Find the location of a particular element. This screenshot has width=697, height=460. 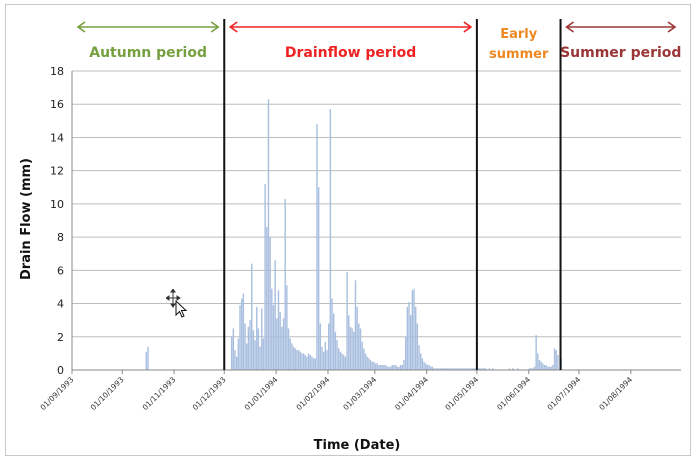

period-label: Autumn period is located at coordinates (148, 53).